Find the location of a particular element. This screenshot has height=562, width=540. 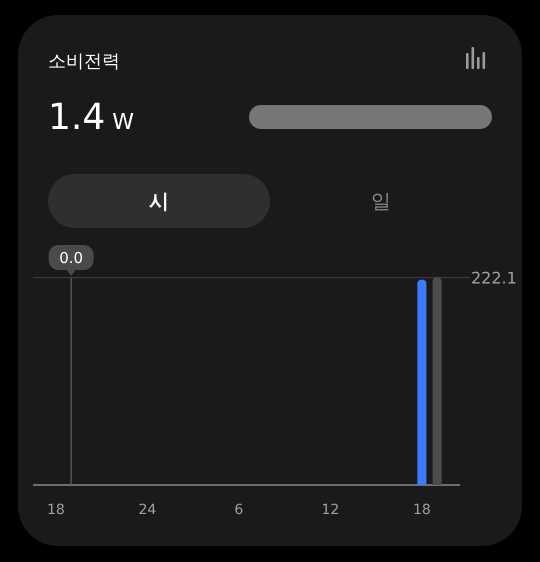

chart-title: 소비전력 is located at coordinates (84, 61).